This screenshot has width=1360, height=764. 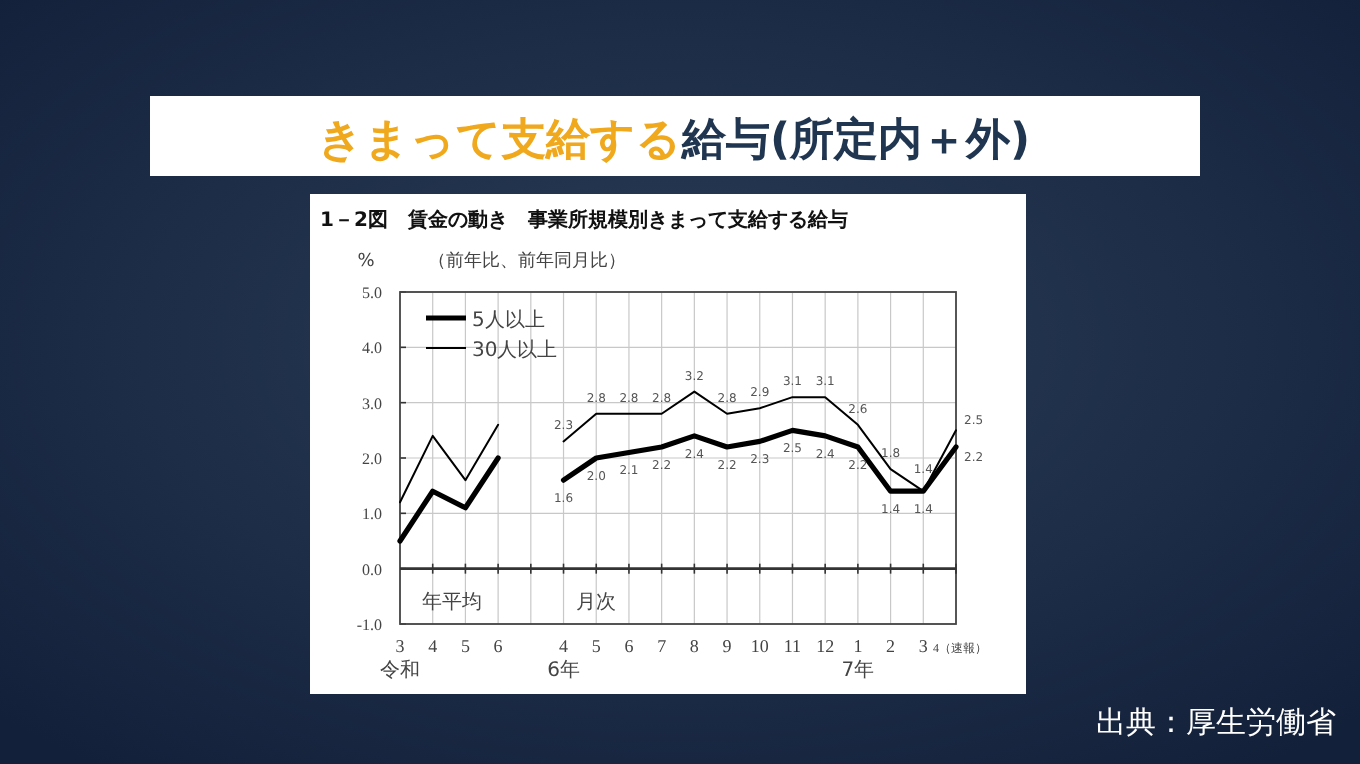 What do you see at coordinates (825, 646) in the screenshot?
I see `x-tick-label: 12` at bounding box center [825, 646].